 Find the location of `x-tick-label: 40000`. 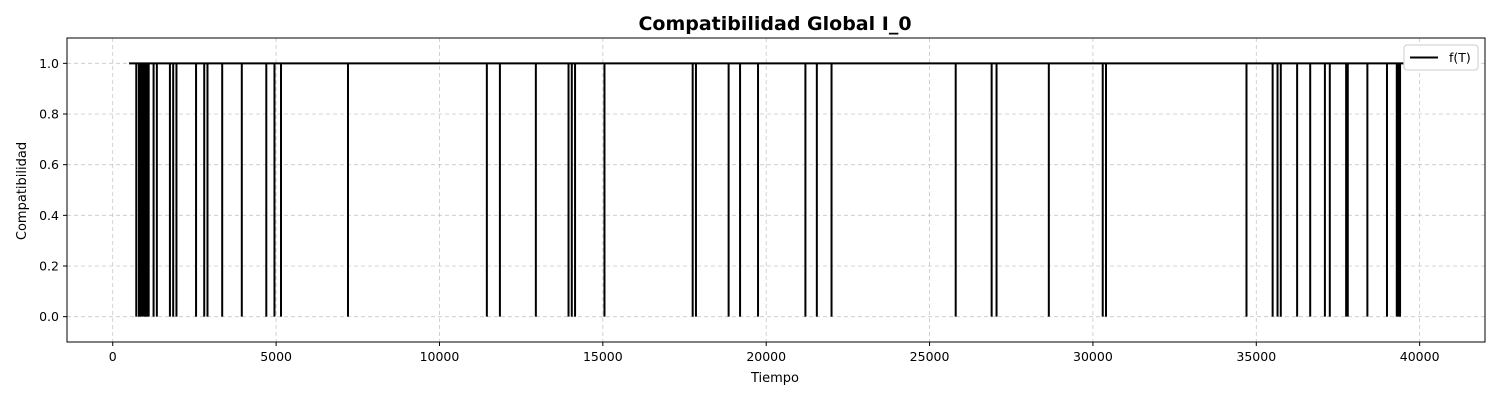

x-tick-label: 40000 is located at coordinates (1420, 356).